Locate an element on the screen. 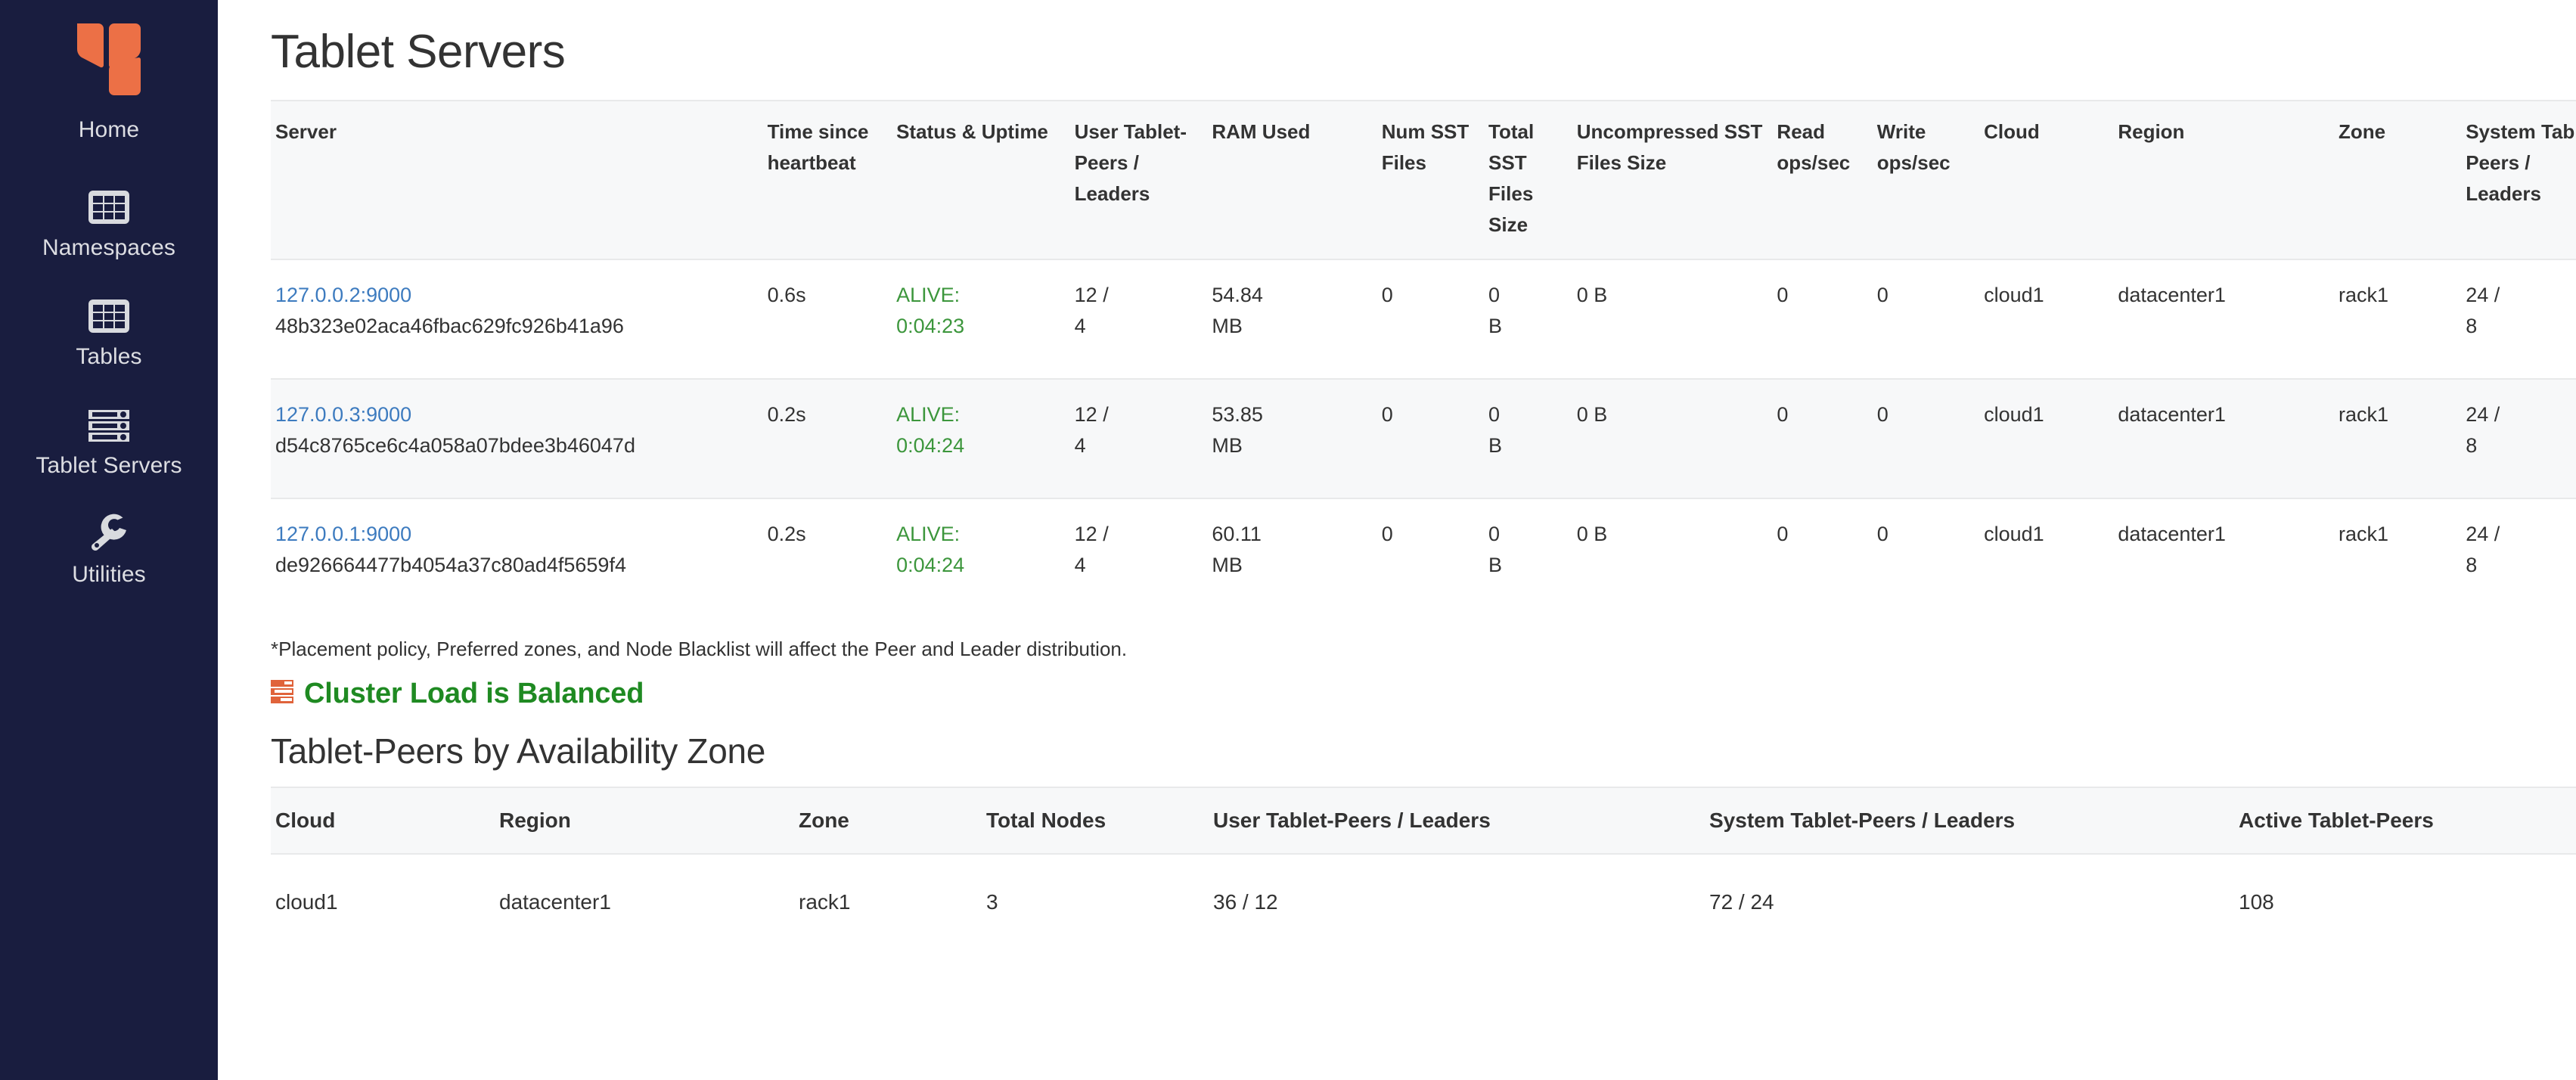  sidebar-item-tablet-servers: Tablet Servers is located at coordinates (109, 440).